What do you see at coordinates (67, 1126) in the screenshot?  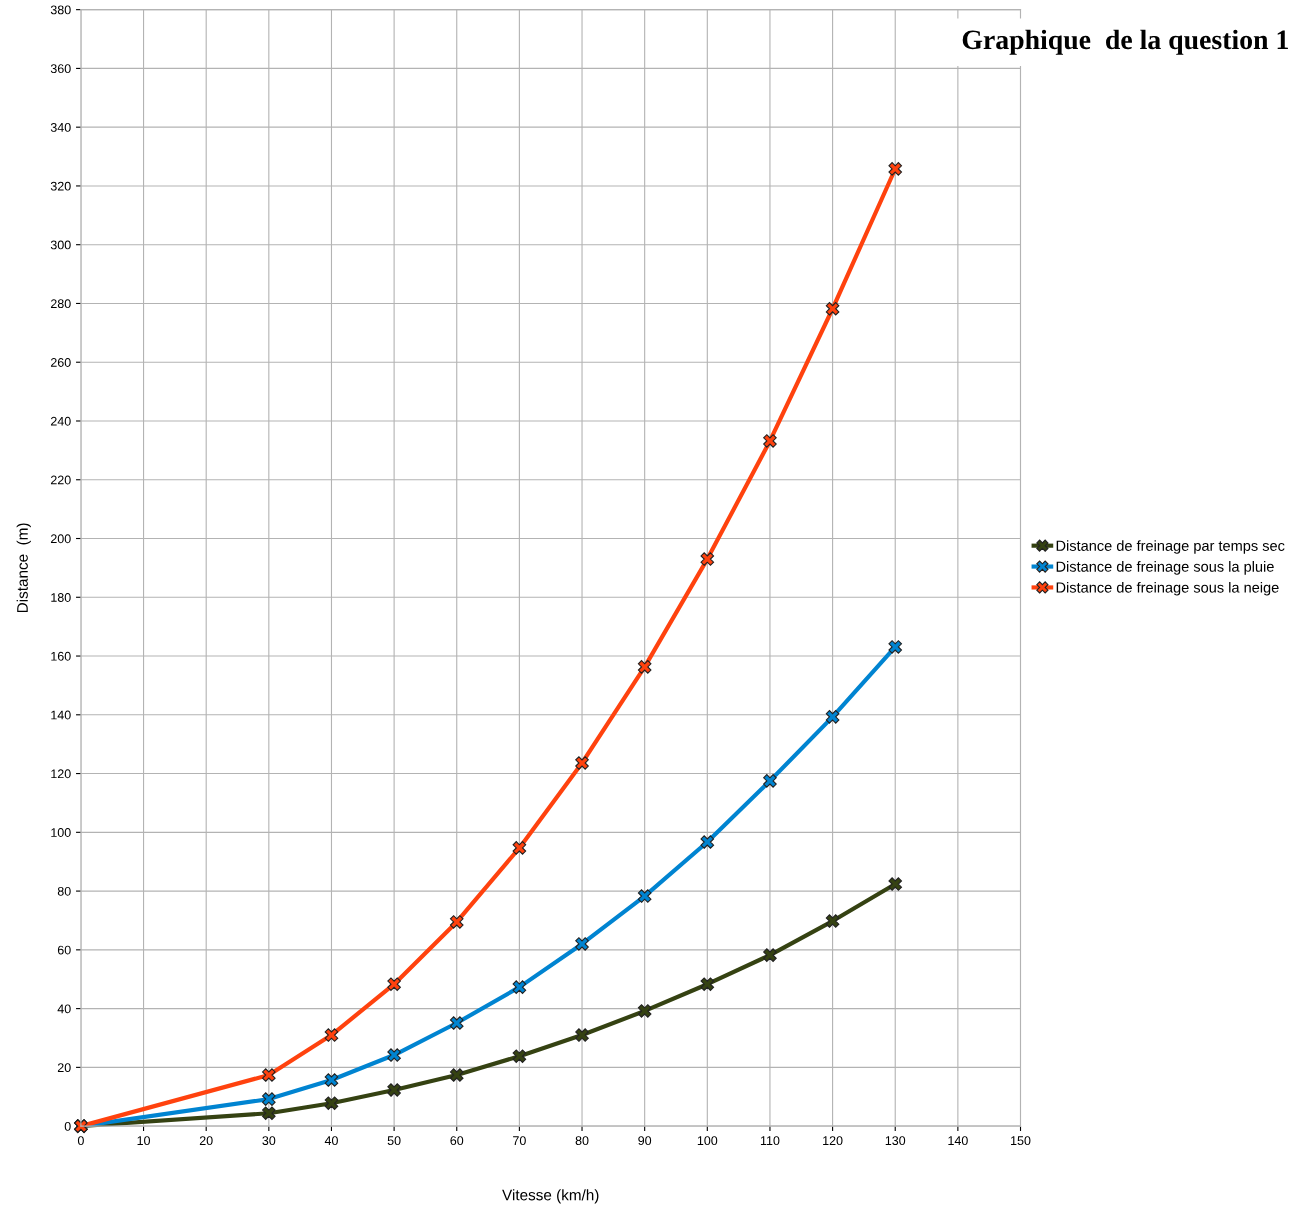 I see `y-tick-label: 0` at bounding box center [67, 1126].